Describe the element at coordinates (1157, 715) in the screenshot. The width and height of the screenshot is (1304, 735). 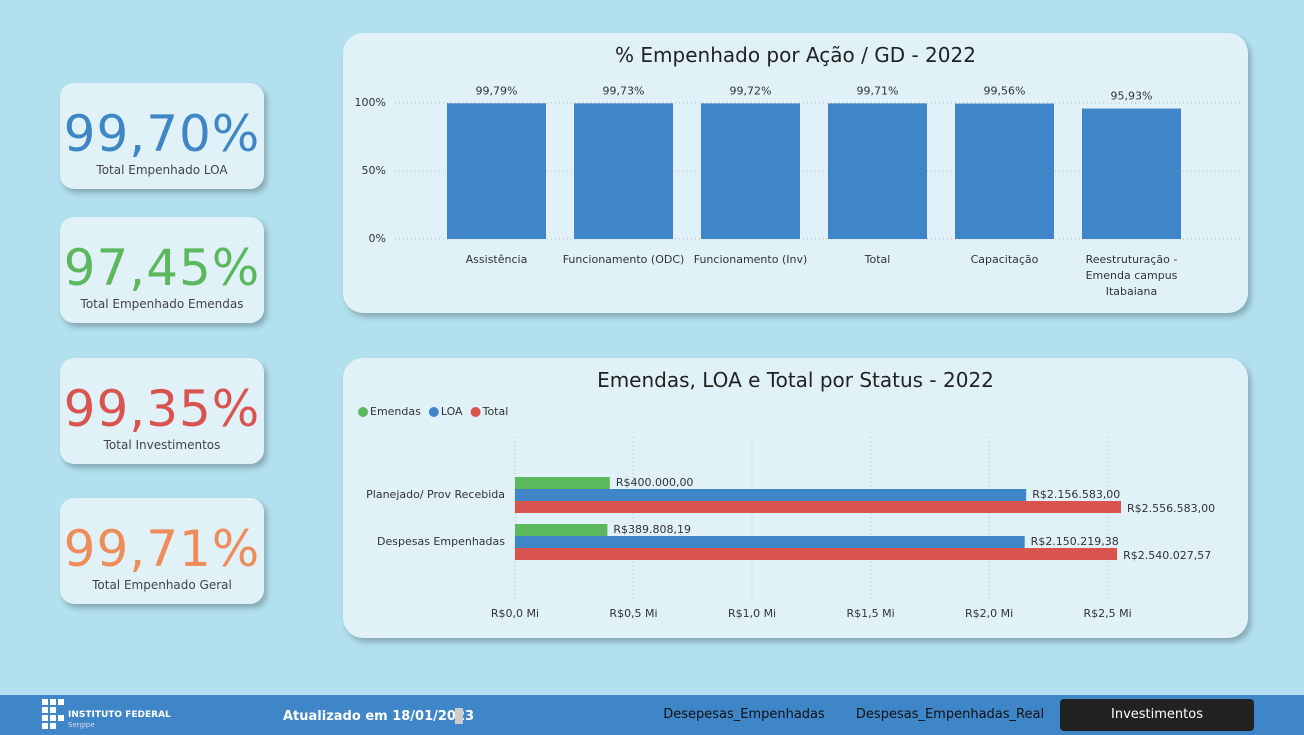
I see `nav-tab: Investimentos` at that location.